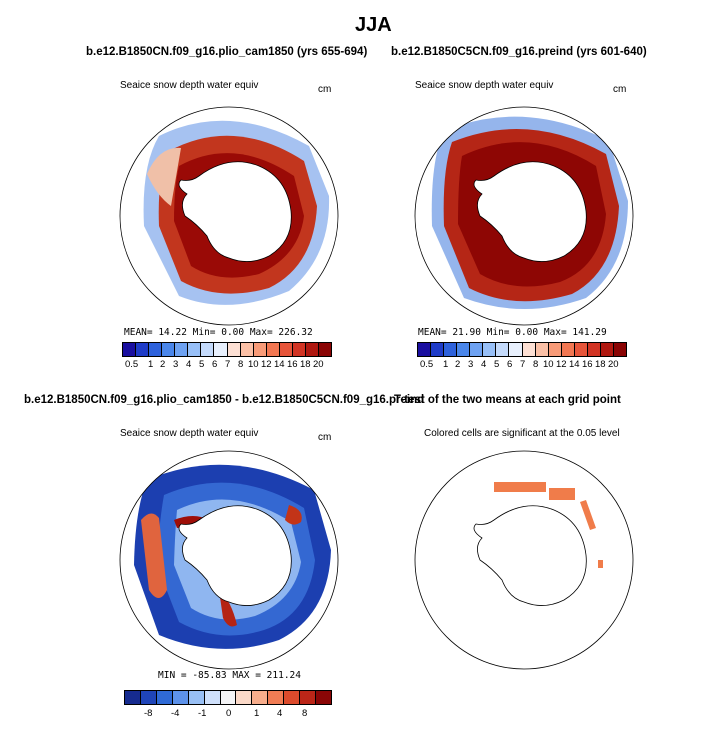  Describe the element at coordinates (325, 89) in the screenshot. I see `tl-units-label: cm` at that location.